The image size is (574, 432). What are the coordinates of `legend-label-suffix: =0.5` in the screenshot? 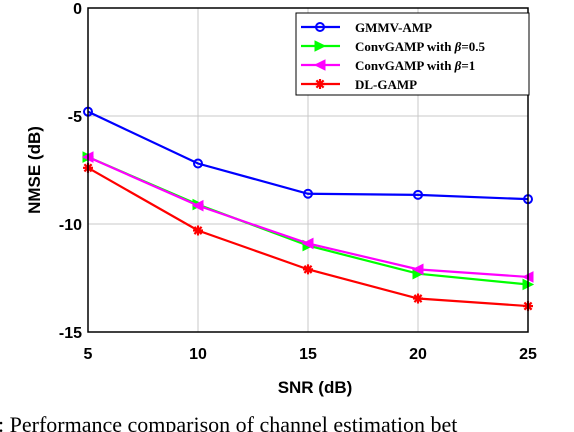 It's located at (473, 46).